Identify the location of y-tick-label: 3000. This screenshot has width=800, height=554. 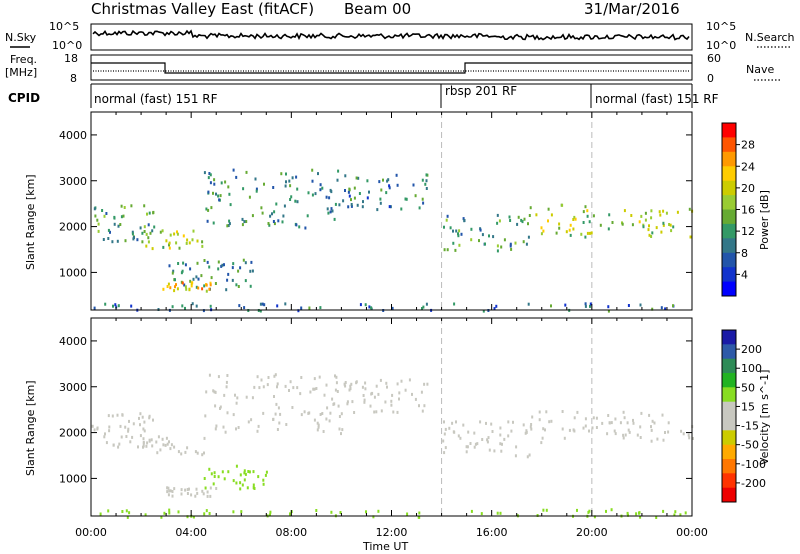
(73, 181).